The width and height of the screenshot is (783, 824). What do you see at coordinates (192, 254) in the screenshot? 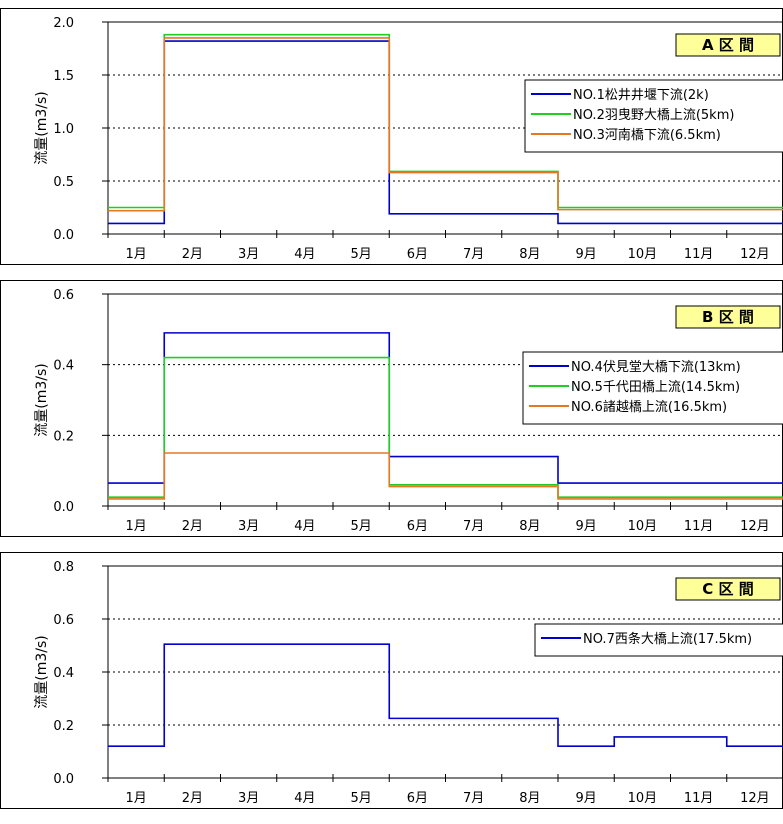
I see `chart-a-xtick-label: 2月` at bounding box center [192, 254].